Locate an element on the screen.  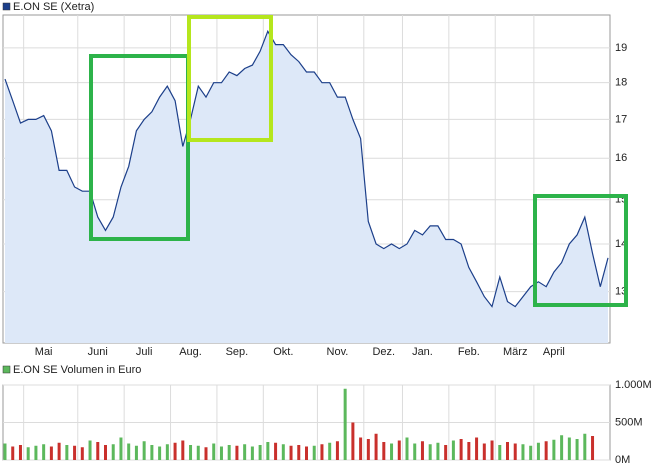
x-tick-label: Nov. is located at coordinates (338, 352).